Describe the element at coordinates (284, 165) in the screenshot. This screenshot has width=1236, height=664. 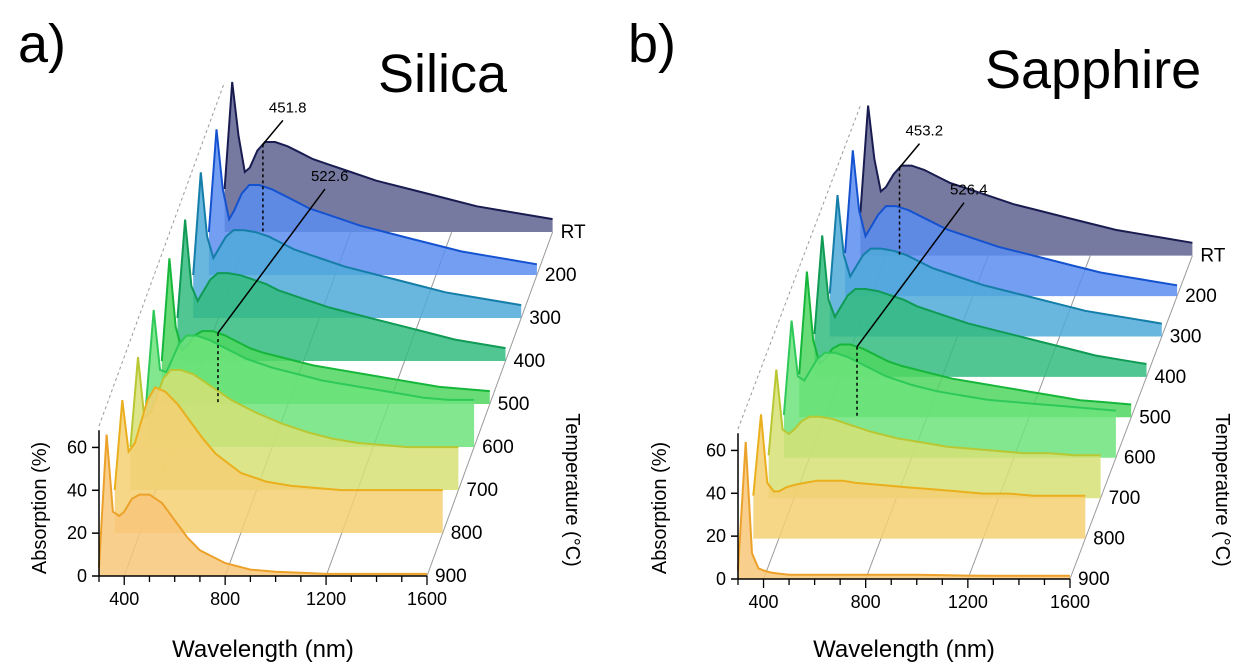
I see `peak-annotation: 451.8` at that location.